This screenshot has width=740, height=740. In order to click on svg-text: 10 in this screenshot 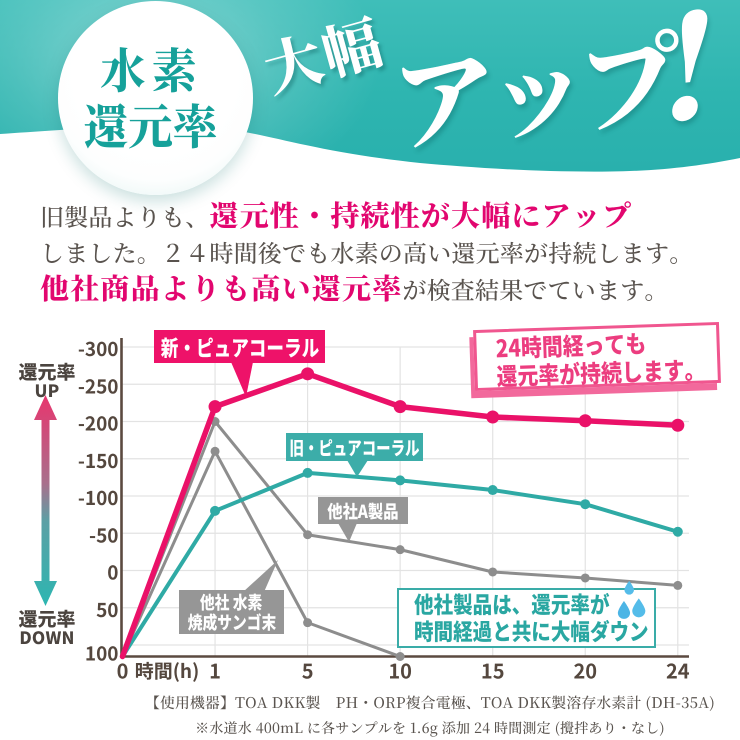, I will do `click(400, 670)`.